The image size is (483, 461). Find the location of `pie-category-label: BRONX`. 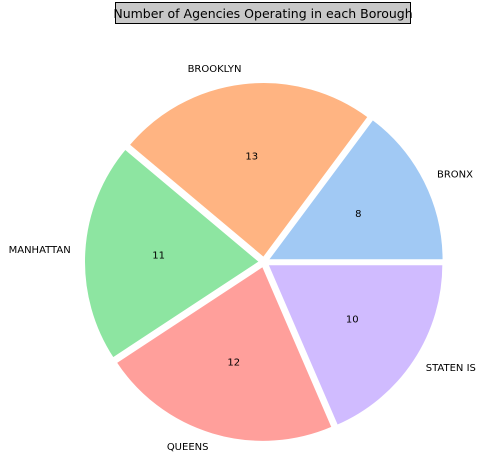

pie-category-label: BRONX is located at coordinates (455, 175).